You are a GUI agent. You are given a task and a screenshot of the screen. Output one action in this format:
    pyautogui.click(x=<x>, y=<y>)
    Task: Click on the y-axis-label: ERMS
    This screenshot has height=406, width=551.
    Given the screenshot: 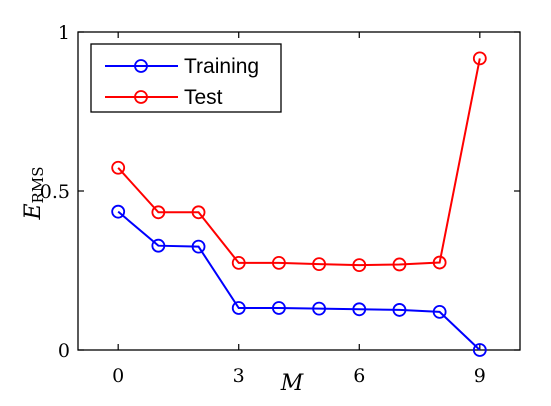 What is the action you would take?
    pyautogui.click(x=34, y=194)
    